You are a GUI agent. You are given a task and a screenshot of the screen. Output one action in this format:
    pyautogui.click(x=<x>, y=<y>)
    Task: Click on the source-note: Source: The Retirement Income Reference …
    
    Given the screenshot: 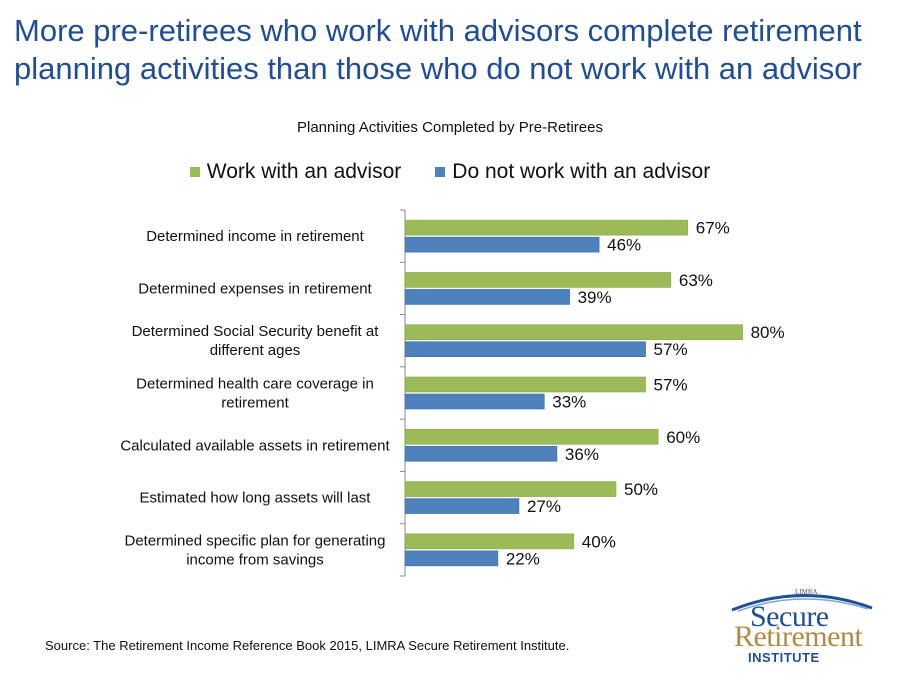 What is the action you would take?
    pyautogui.click(x=307, y=645)
    